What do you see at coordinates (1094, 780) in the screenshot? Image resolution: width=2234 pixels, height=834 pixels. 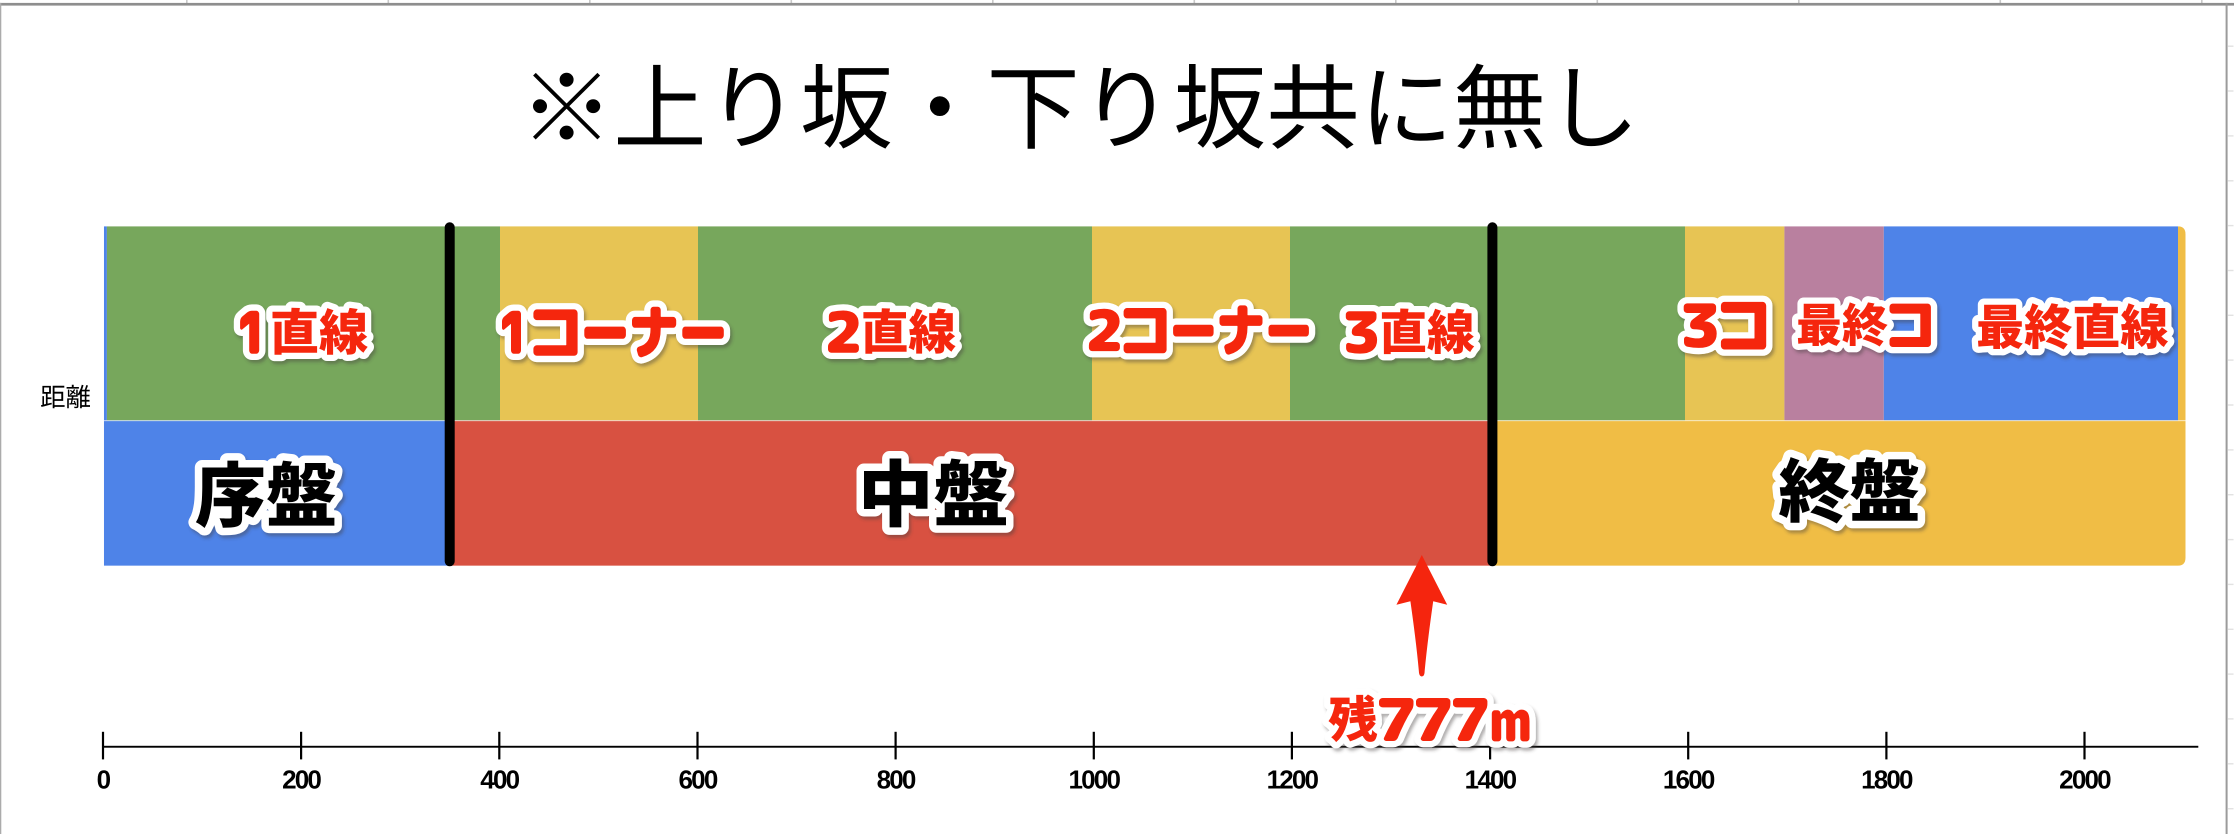 I see `svg-text: 1000` at bounding box center [1094, 780].